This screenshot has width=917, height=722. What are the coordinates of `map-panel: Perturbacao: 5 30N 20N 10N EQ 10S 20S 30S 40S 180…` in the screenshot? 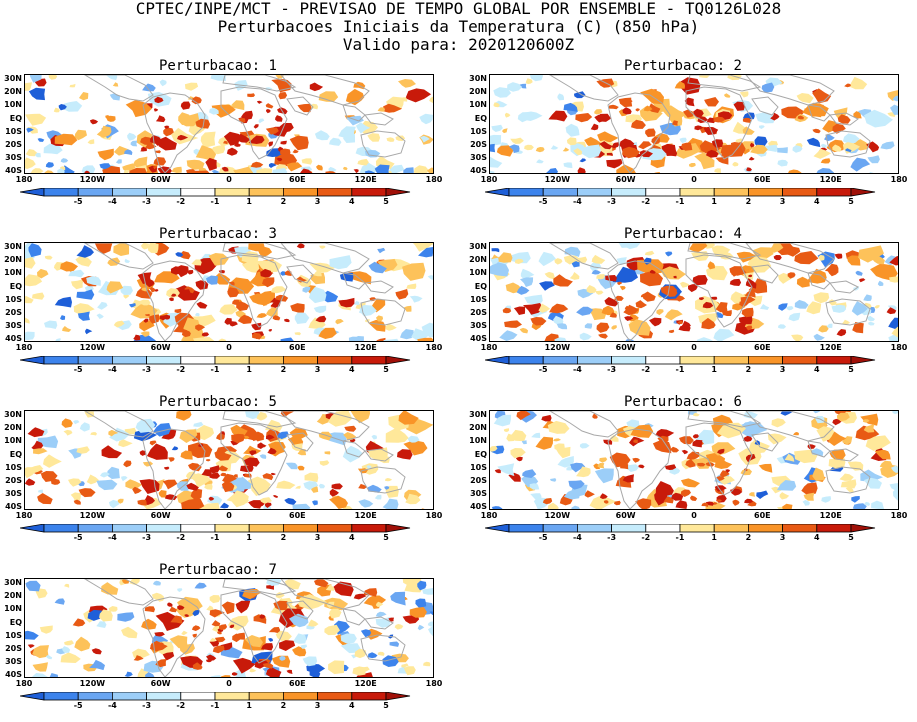 It's located at (230, 469).